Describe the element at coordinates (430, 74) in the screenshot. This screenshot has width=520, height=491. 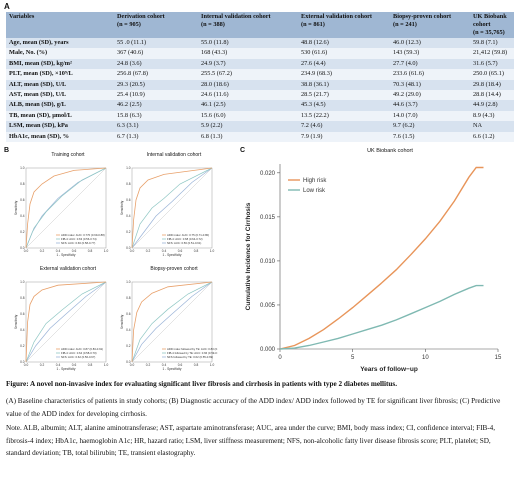
I see `table-cell: 233.6 (61.6)` at that location.